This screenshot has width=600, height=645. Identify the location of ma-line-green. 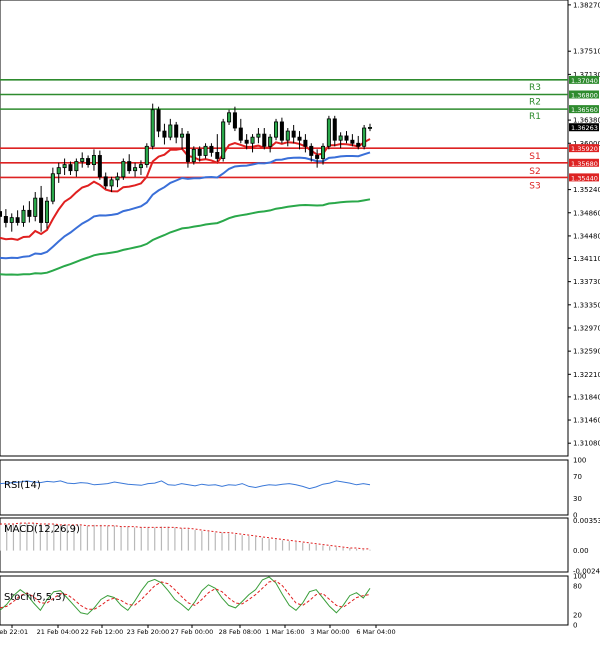
(185, 237).